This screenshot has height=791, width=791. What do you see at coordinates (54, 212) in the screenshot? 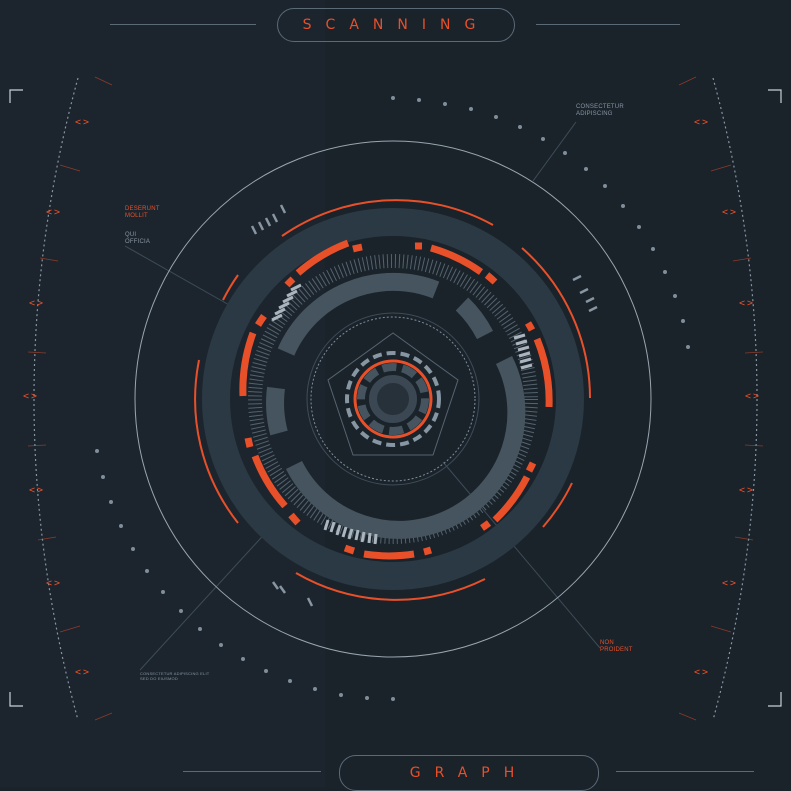
I see `side-arrow-left-2: <>` at bounding box center [54, 212].